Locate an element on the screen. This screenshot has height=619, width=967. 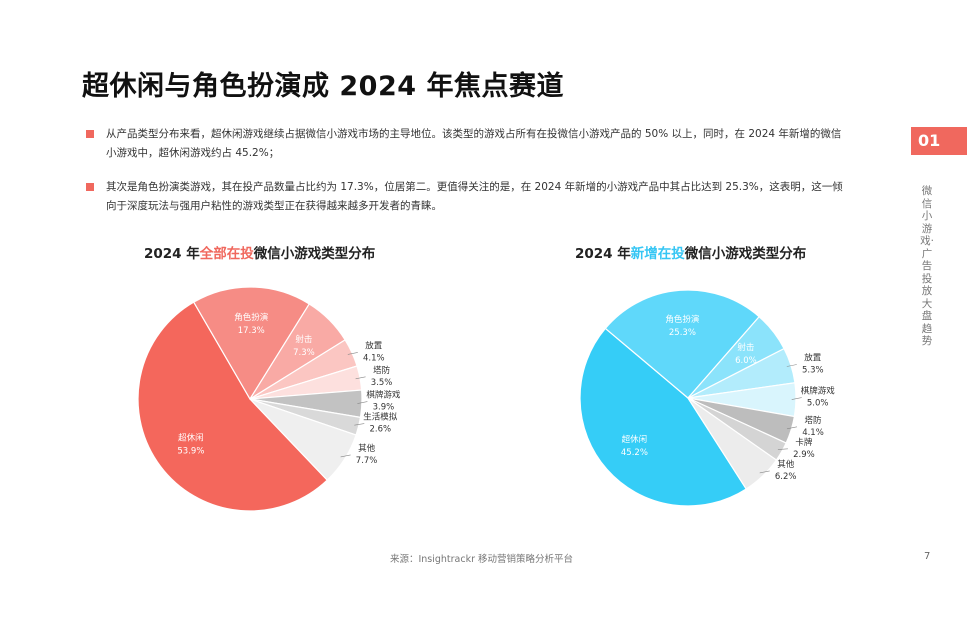
source-note: 来源：Insightrackr 移动营销策略分析平台 is located at coordinates (483, 558).